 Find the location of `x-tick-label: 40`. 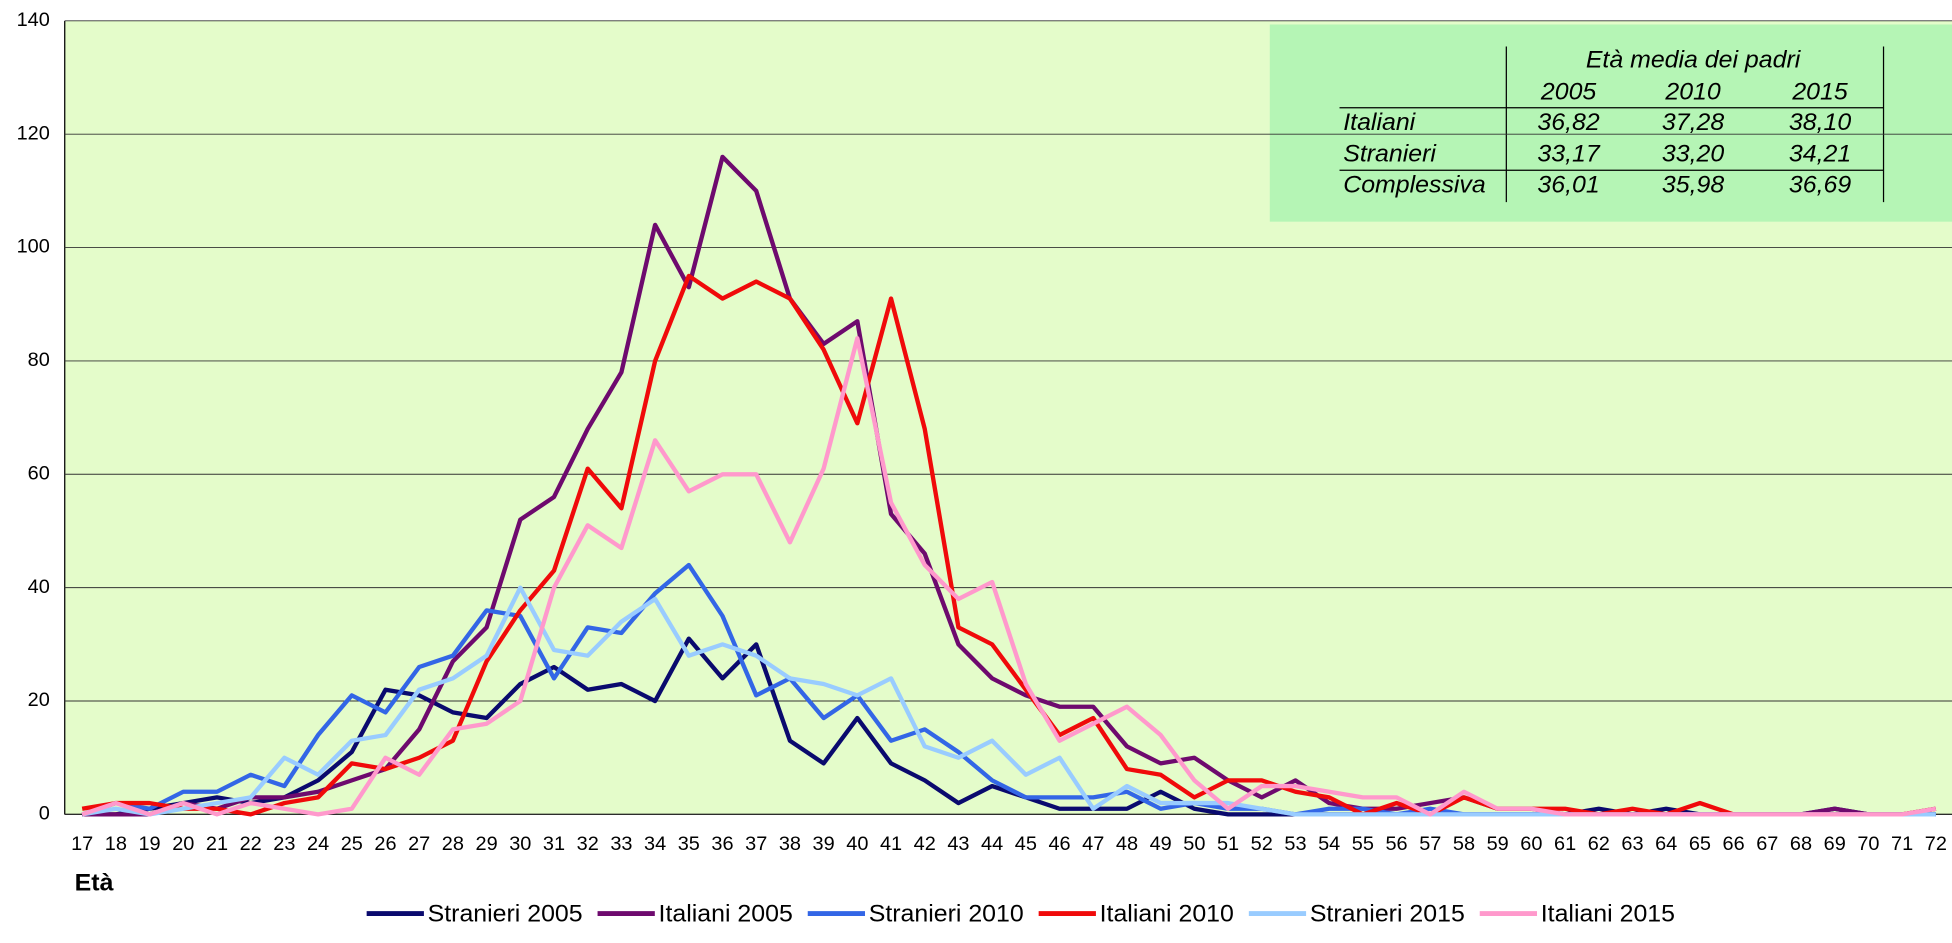

x-tick-label: 40 is located at coordinates (857, 844).